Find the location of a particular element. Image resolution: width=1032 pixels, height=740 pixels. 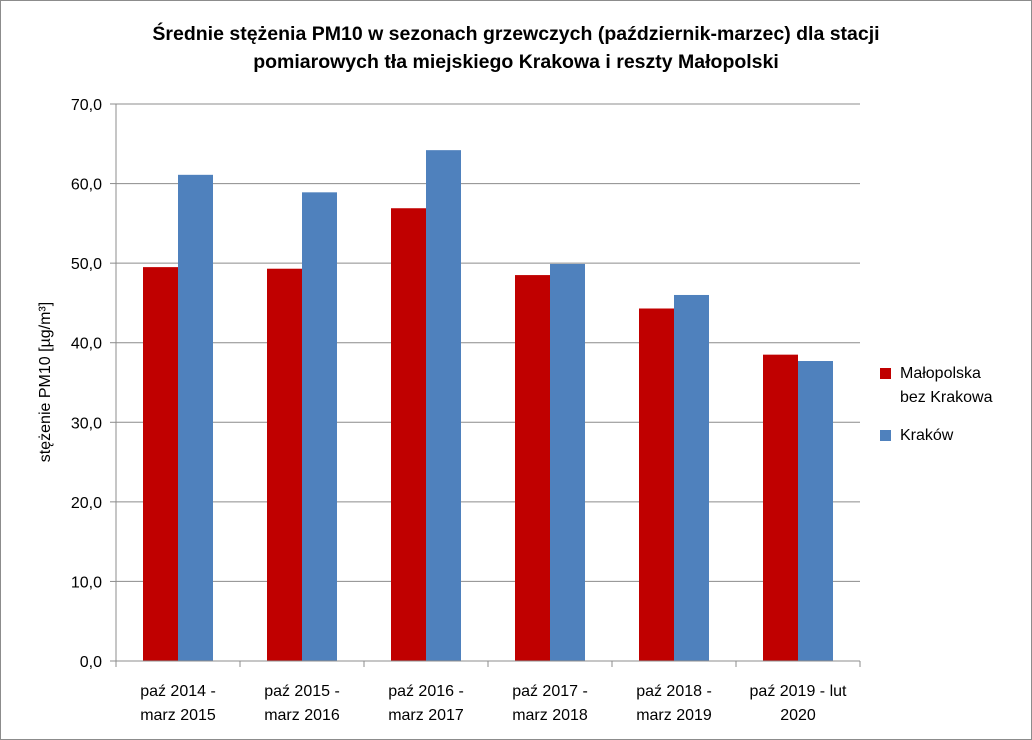

y-tick-label: 0,0 is located at coordinates (91, 662).